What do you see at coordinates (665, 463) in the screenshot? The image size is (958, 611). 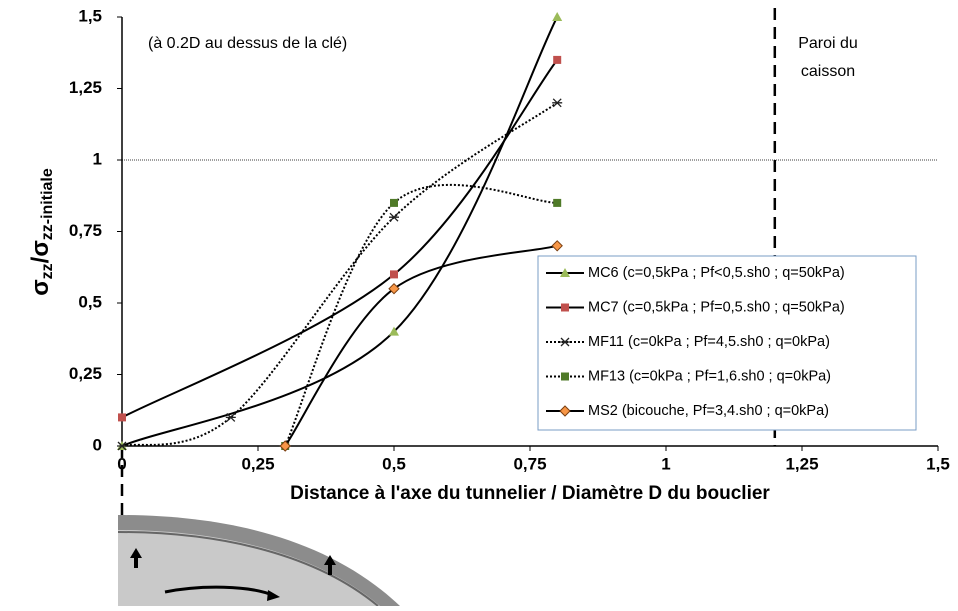 I see `x-tick-label: 1` at bounding box center [665, 463].